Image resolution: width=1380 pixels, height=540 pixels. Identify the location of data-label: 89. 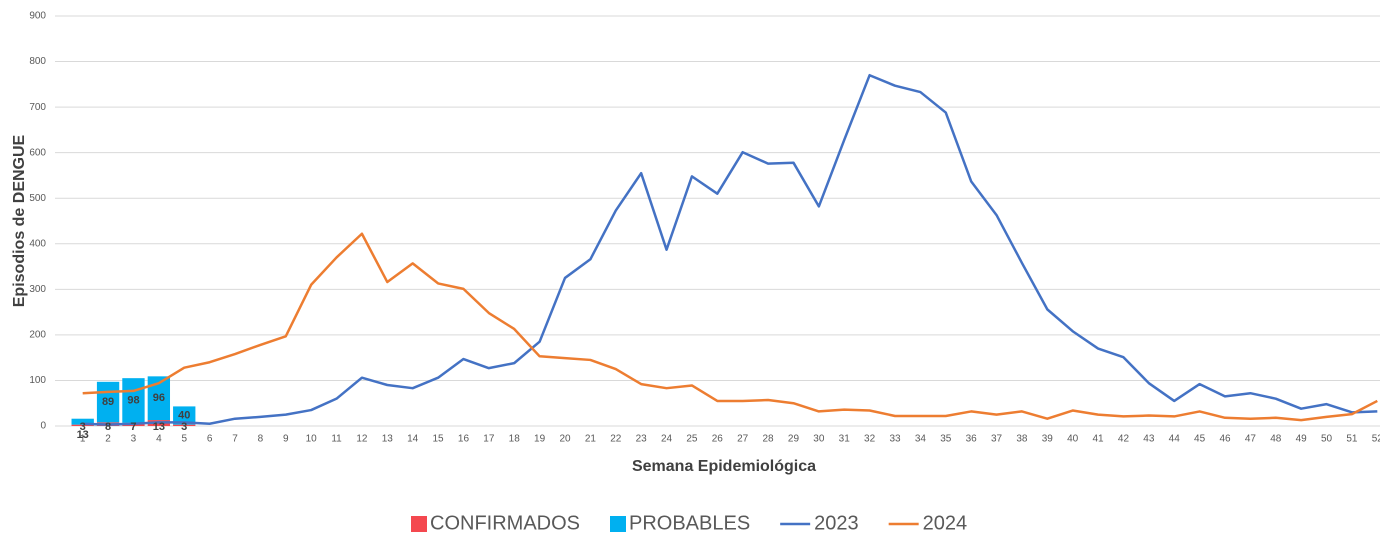
(108, 402).